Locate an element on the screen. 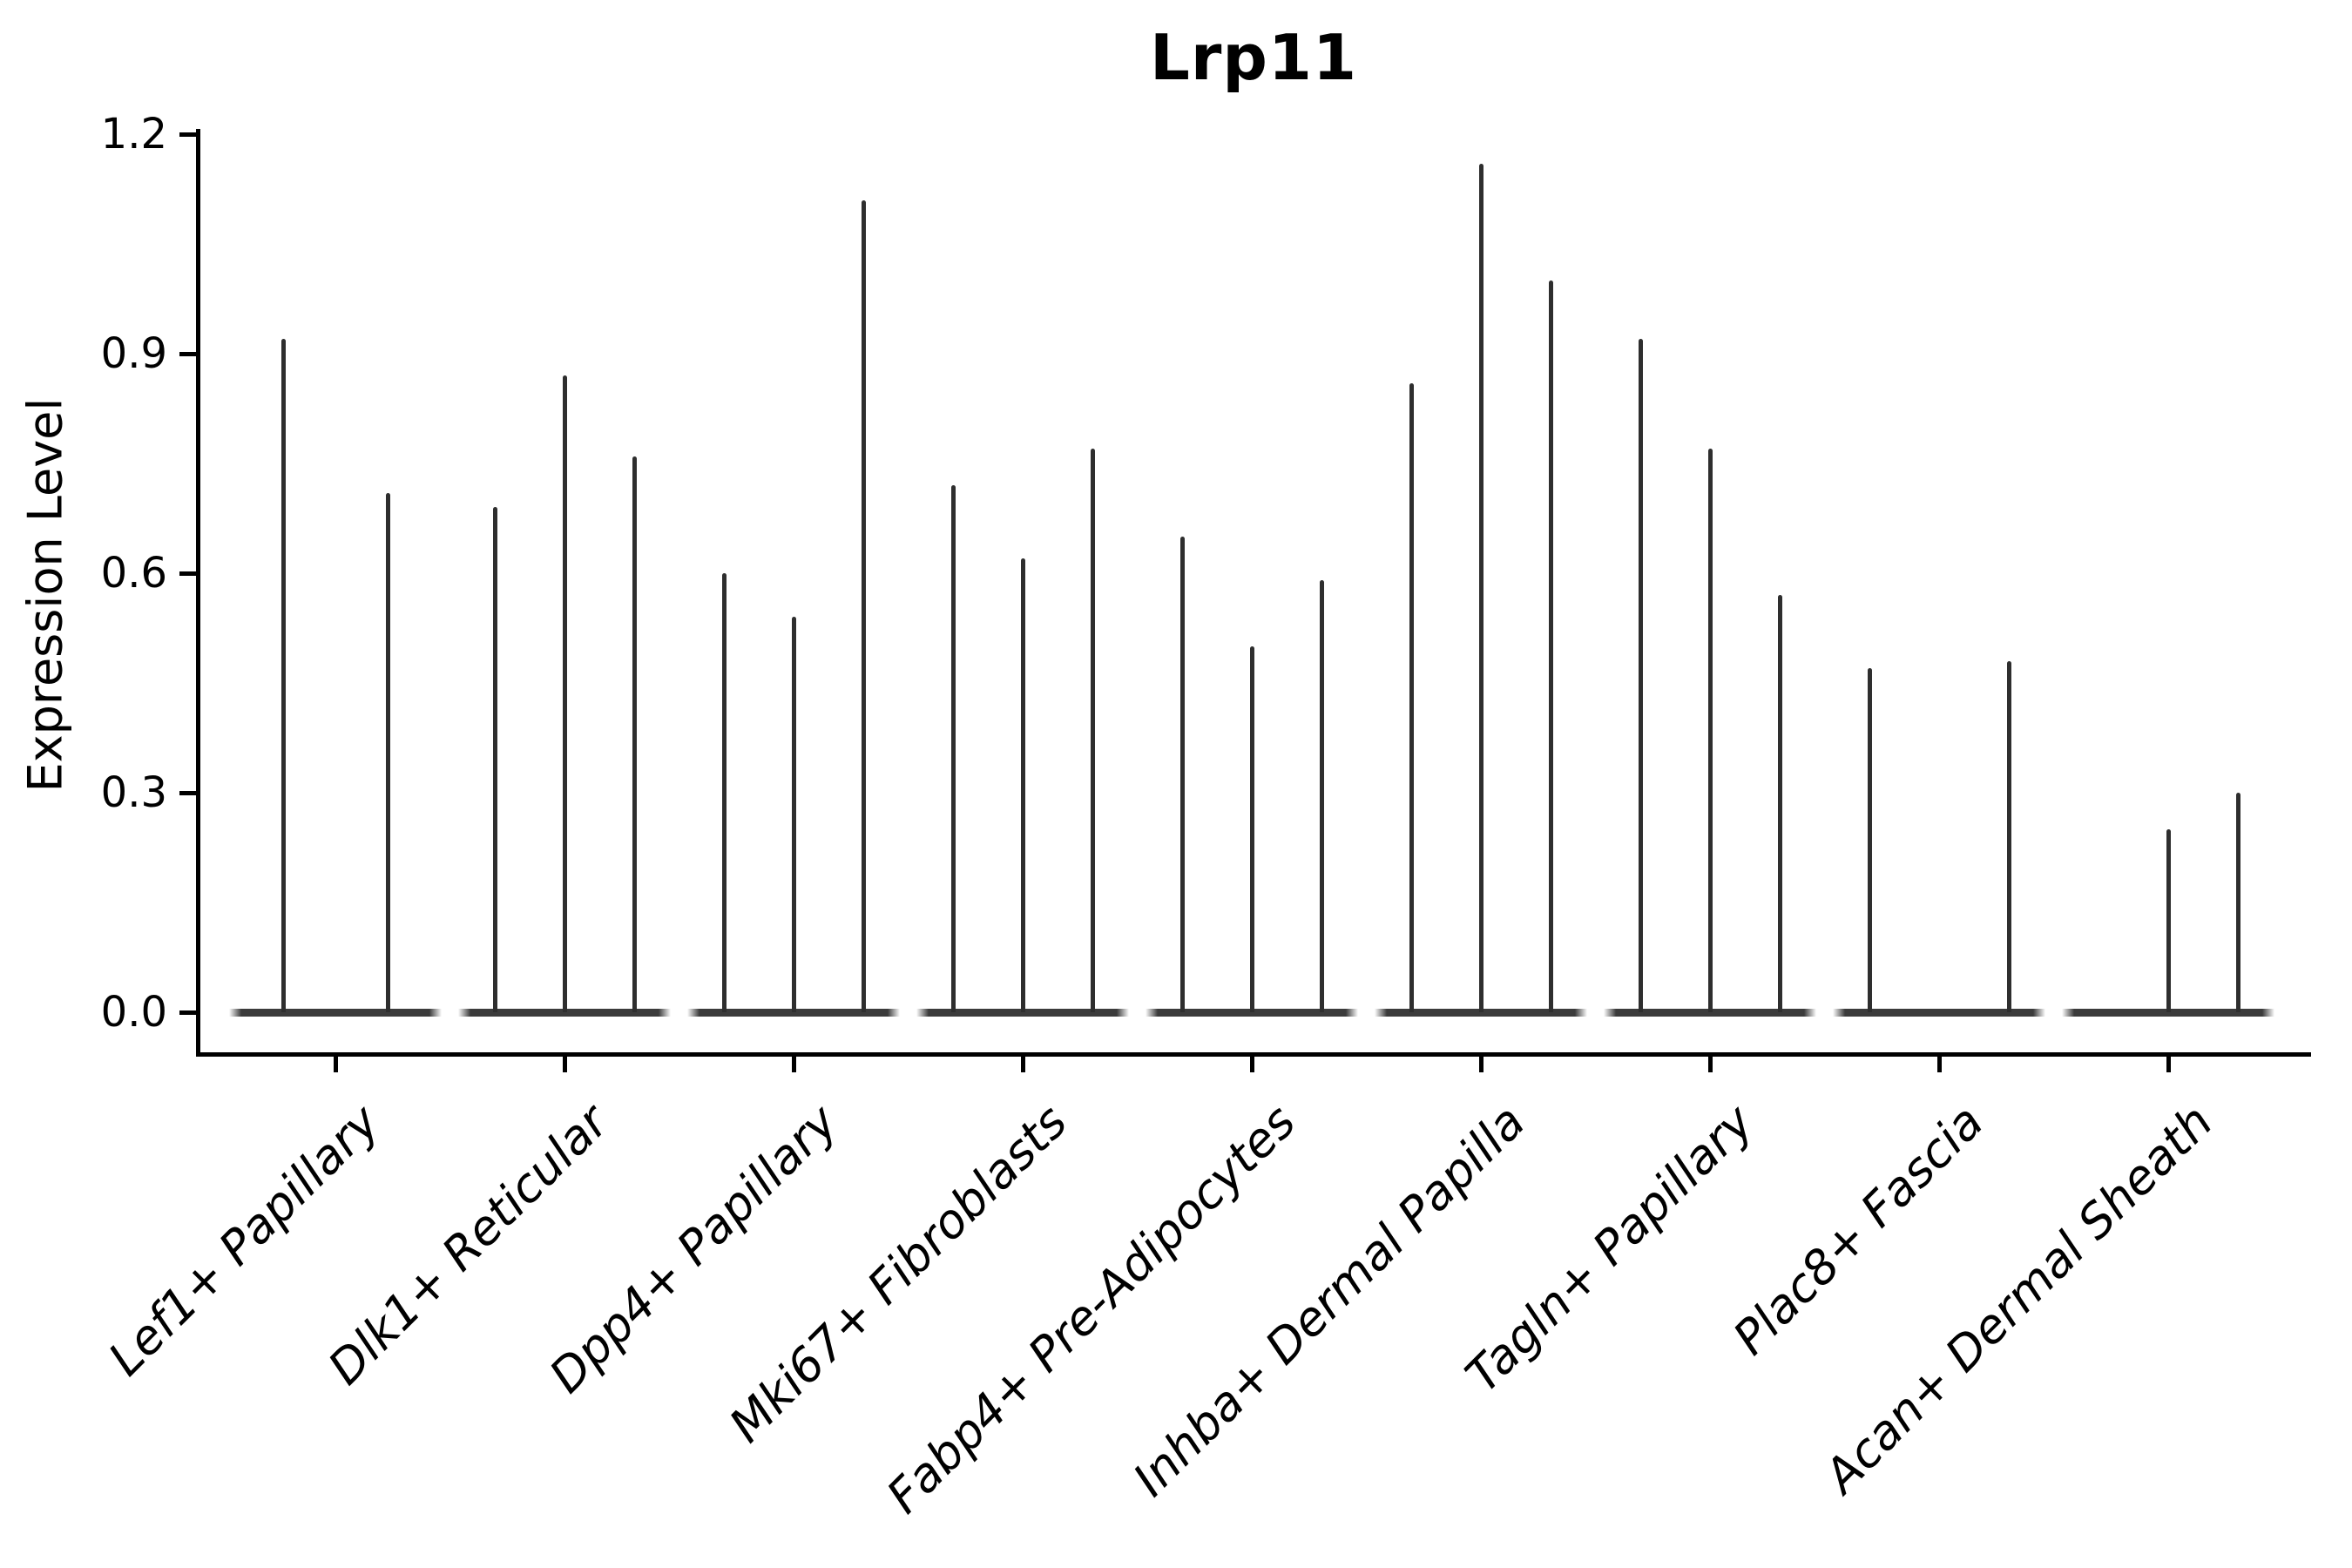 Image resolution: width=2352 pixels, height=1568 pixels. x-tick-label: Inhba+ Dermal Papilla is located at coordinates (1329, 1300).